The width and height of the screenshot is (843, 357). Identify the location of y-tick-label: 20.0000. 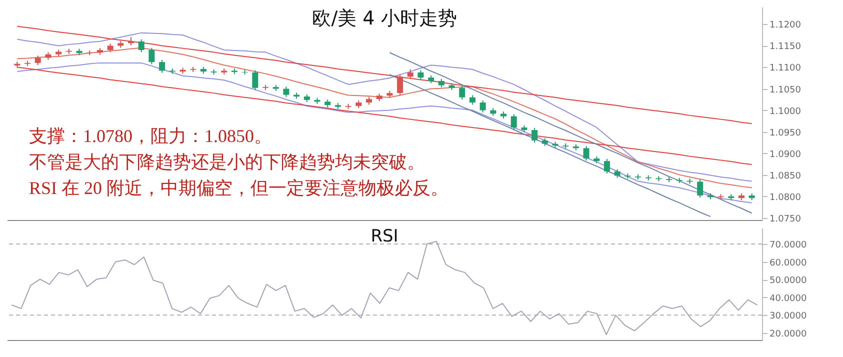
(788, 334).